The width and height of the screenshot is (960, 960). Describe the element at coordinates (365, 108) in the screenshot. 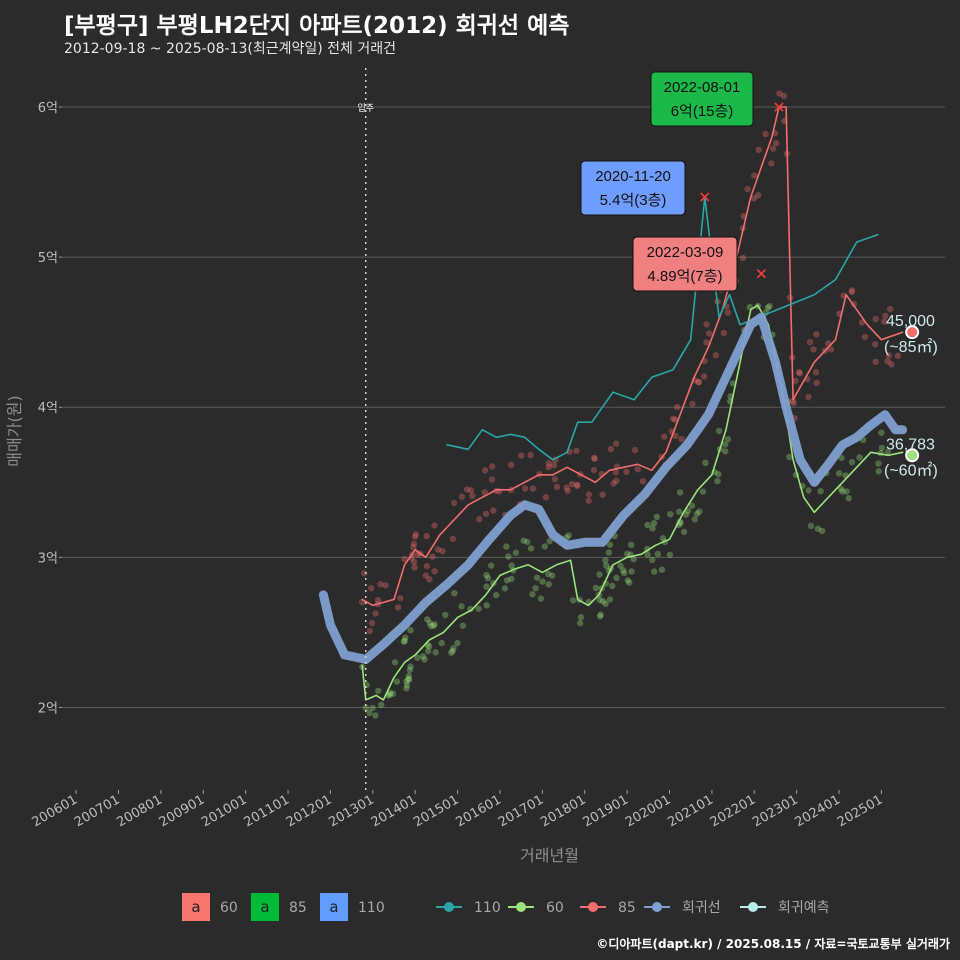

I see `move-in-label: 입주` at that location.